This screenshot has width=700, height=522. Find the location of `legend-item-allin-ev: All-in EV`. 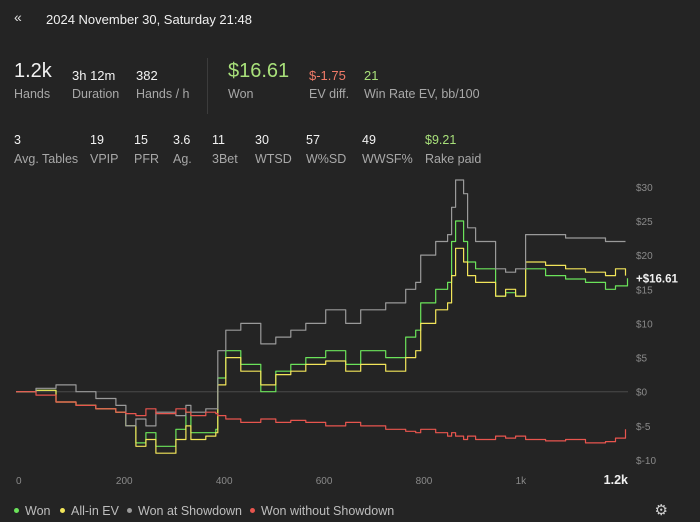

legend-item-allin-ev: All-in EV is located at coordinates (89, 511).